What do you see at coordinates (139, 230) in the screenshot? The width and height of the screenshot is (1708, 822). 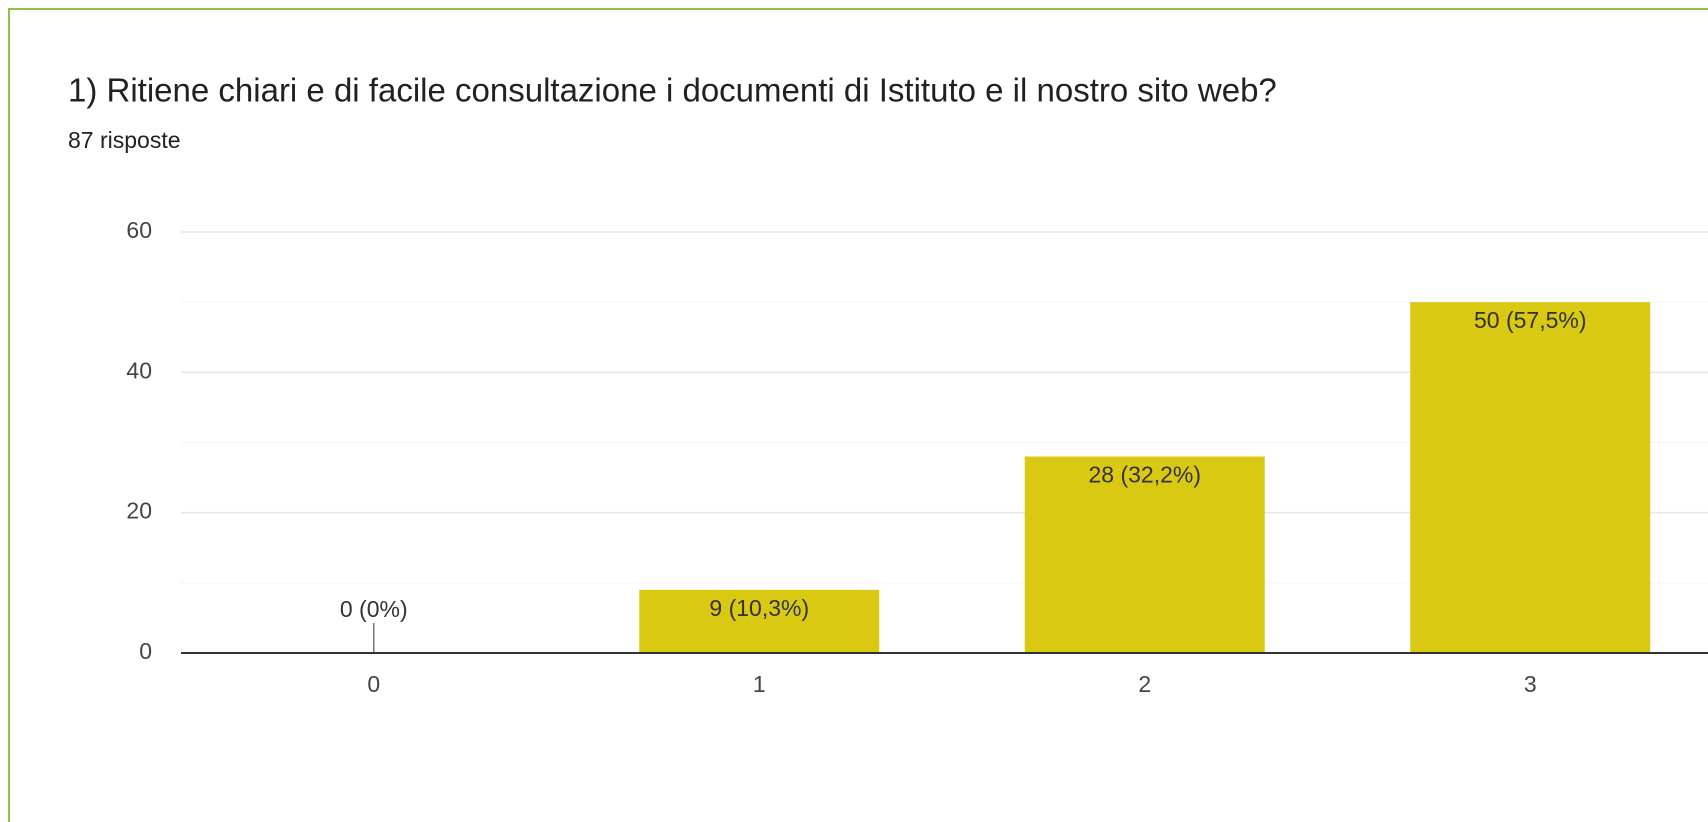 I see `y-tick-label: 60` at bounding box center [139, 230].